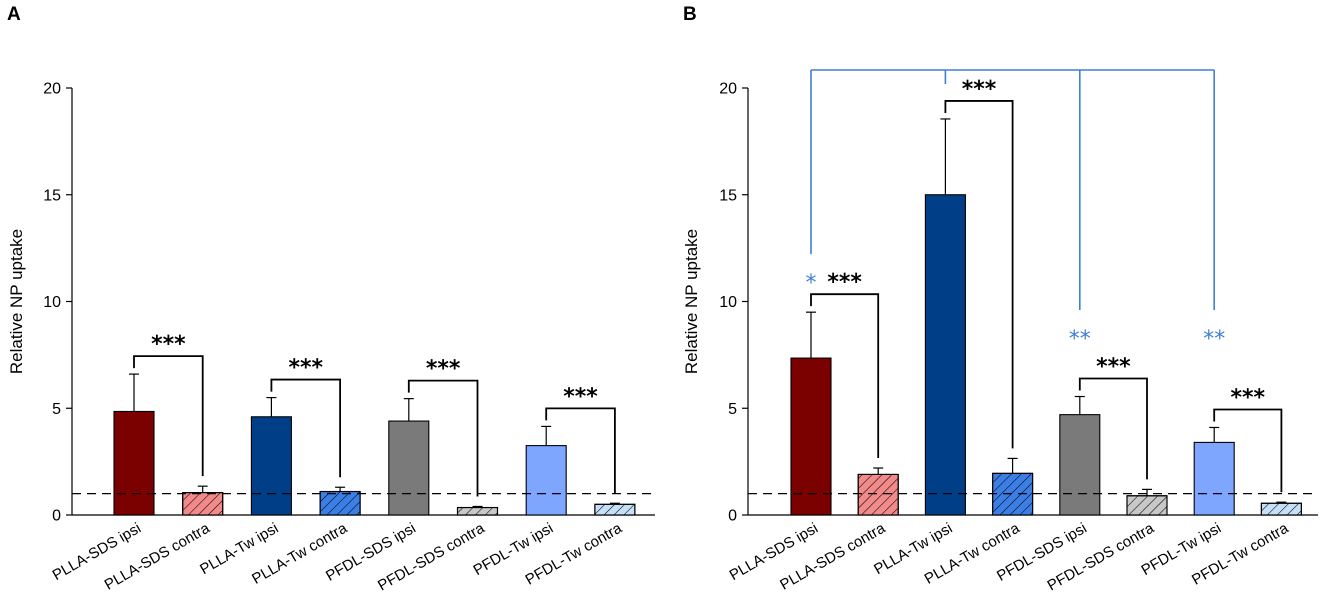  Describe the element at coordinates (690, 14) in the screenshot. I see `panel-letter: B` at that location.